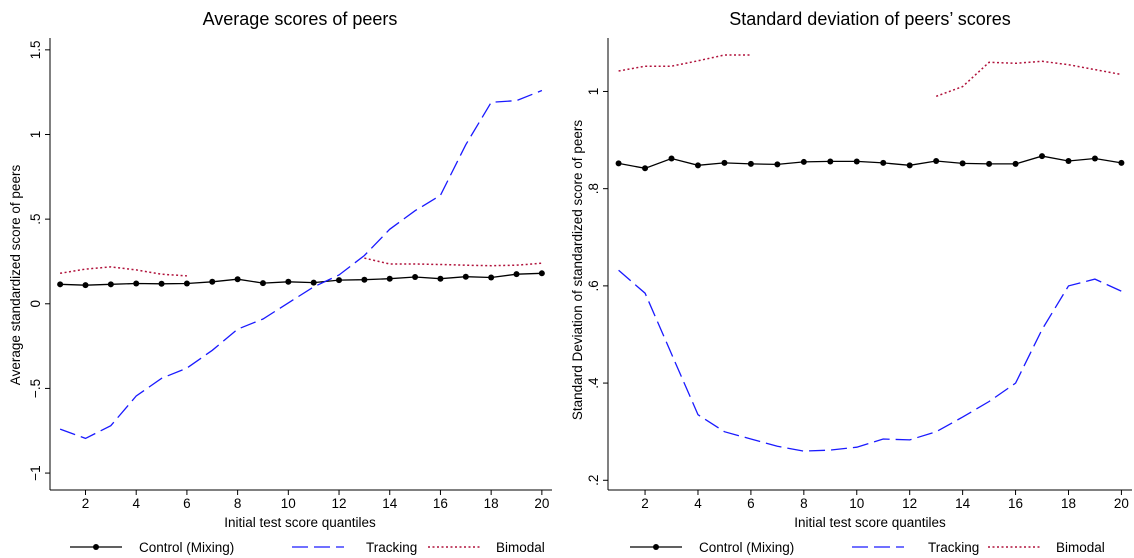  I want to click on y-tick-label: −1, so click(35, 472).